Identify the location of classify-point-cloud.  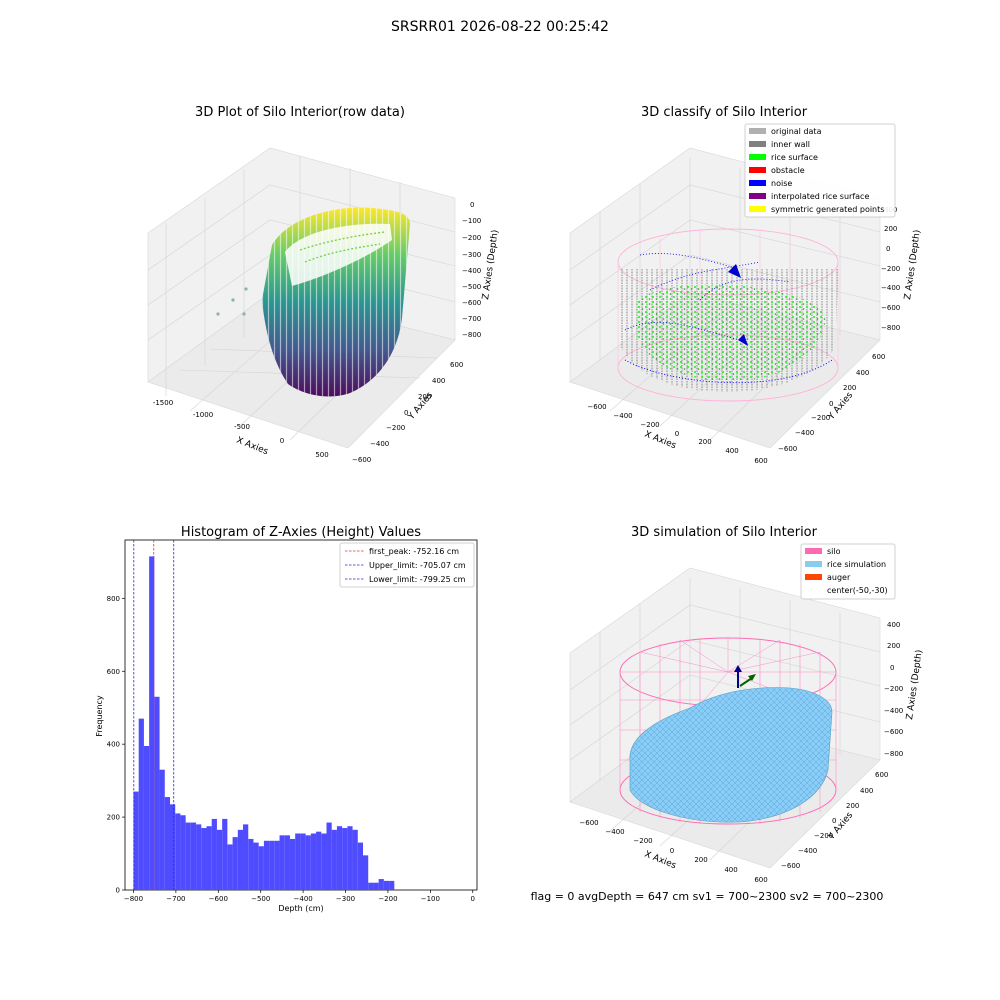
(728, 315).